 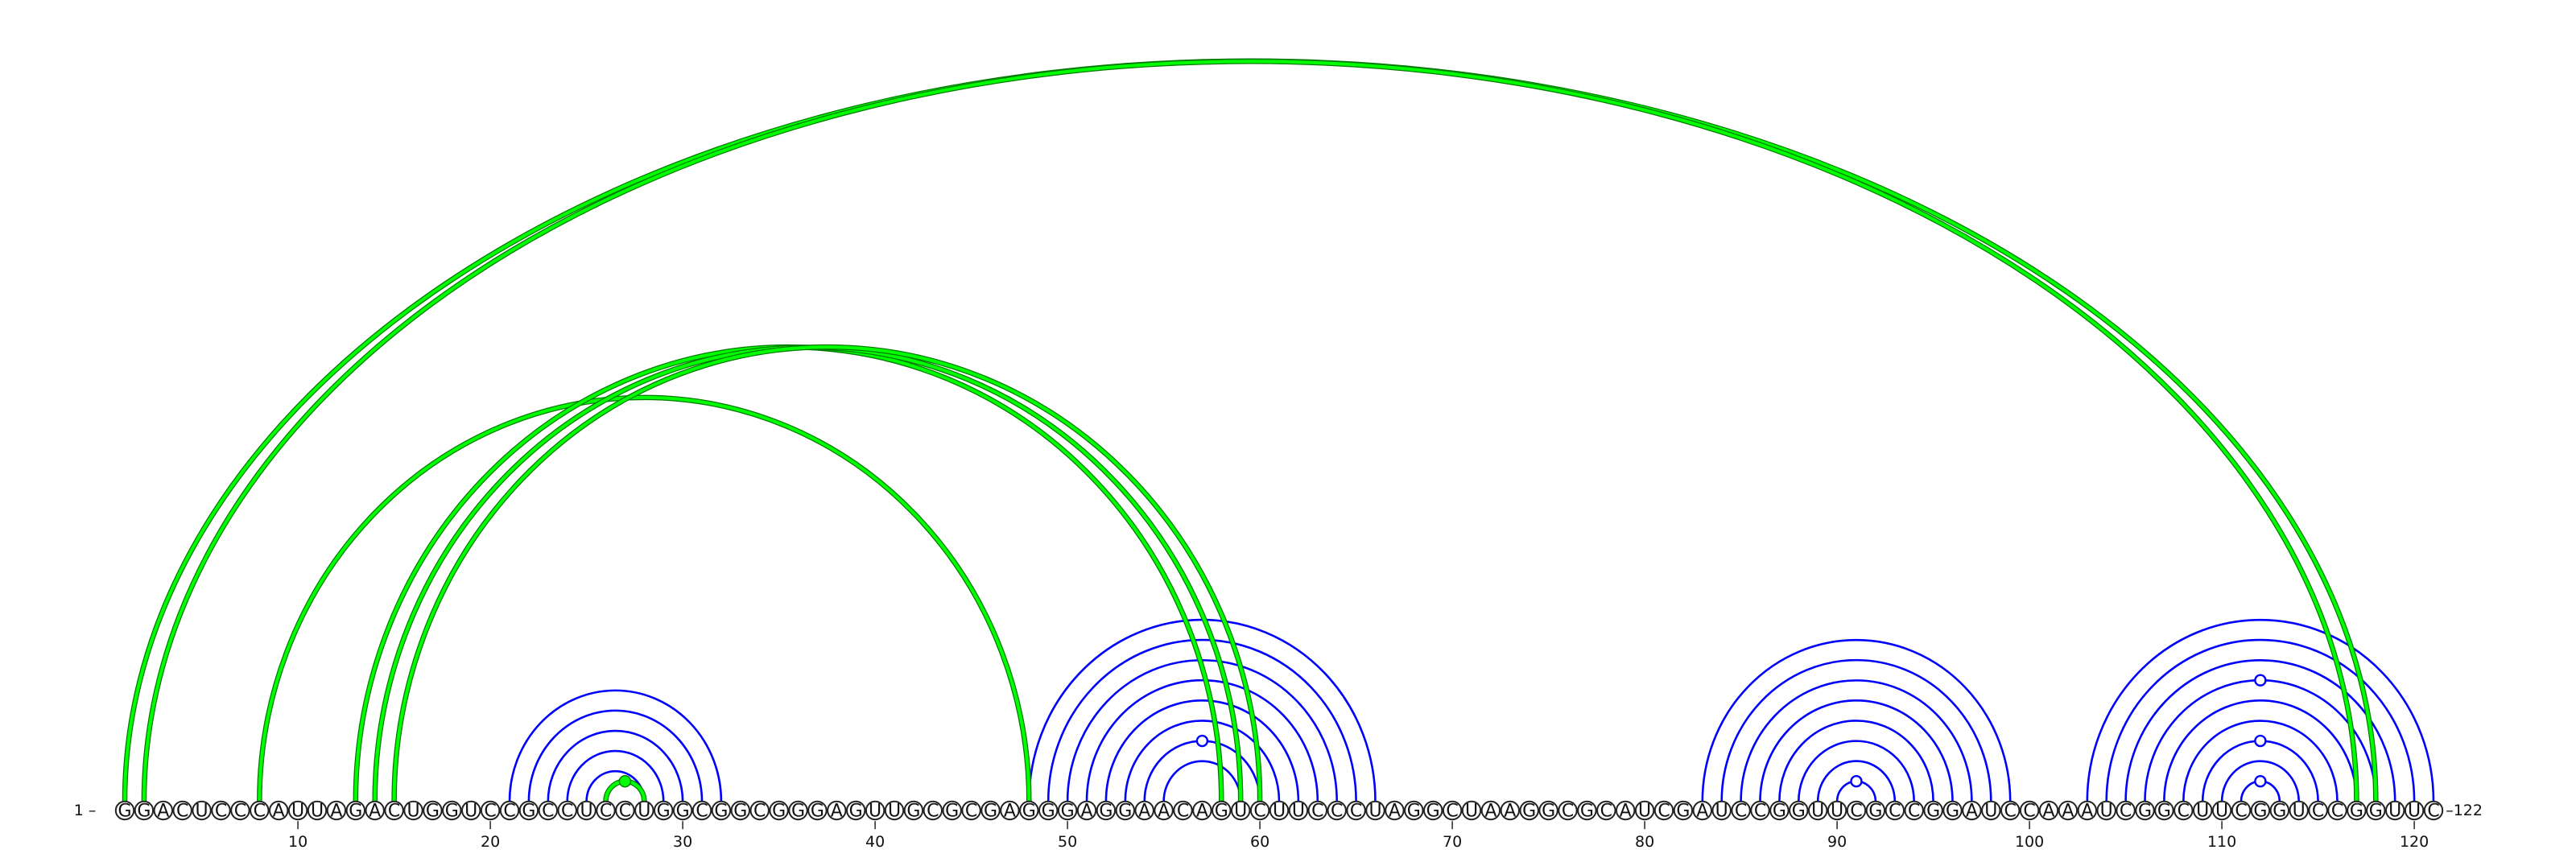 I want to click on nucleotide-letter: U, so click(x=297, y=812).